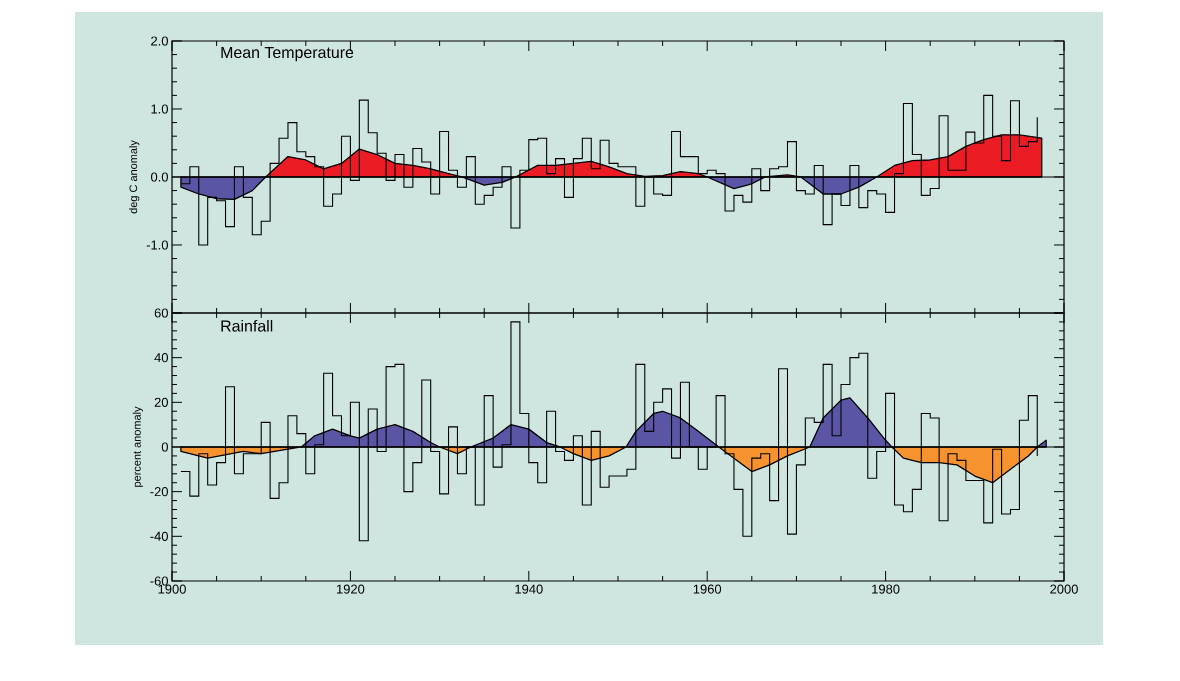  Describe the element at coordinates (886, 589) in the screenshot. I see `x-tick-label: 1980` at that location.